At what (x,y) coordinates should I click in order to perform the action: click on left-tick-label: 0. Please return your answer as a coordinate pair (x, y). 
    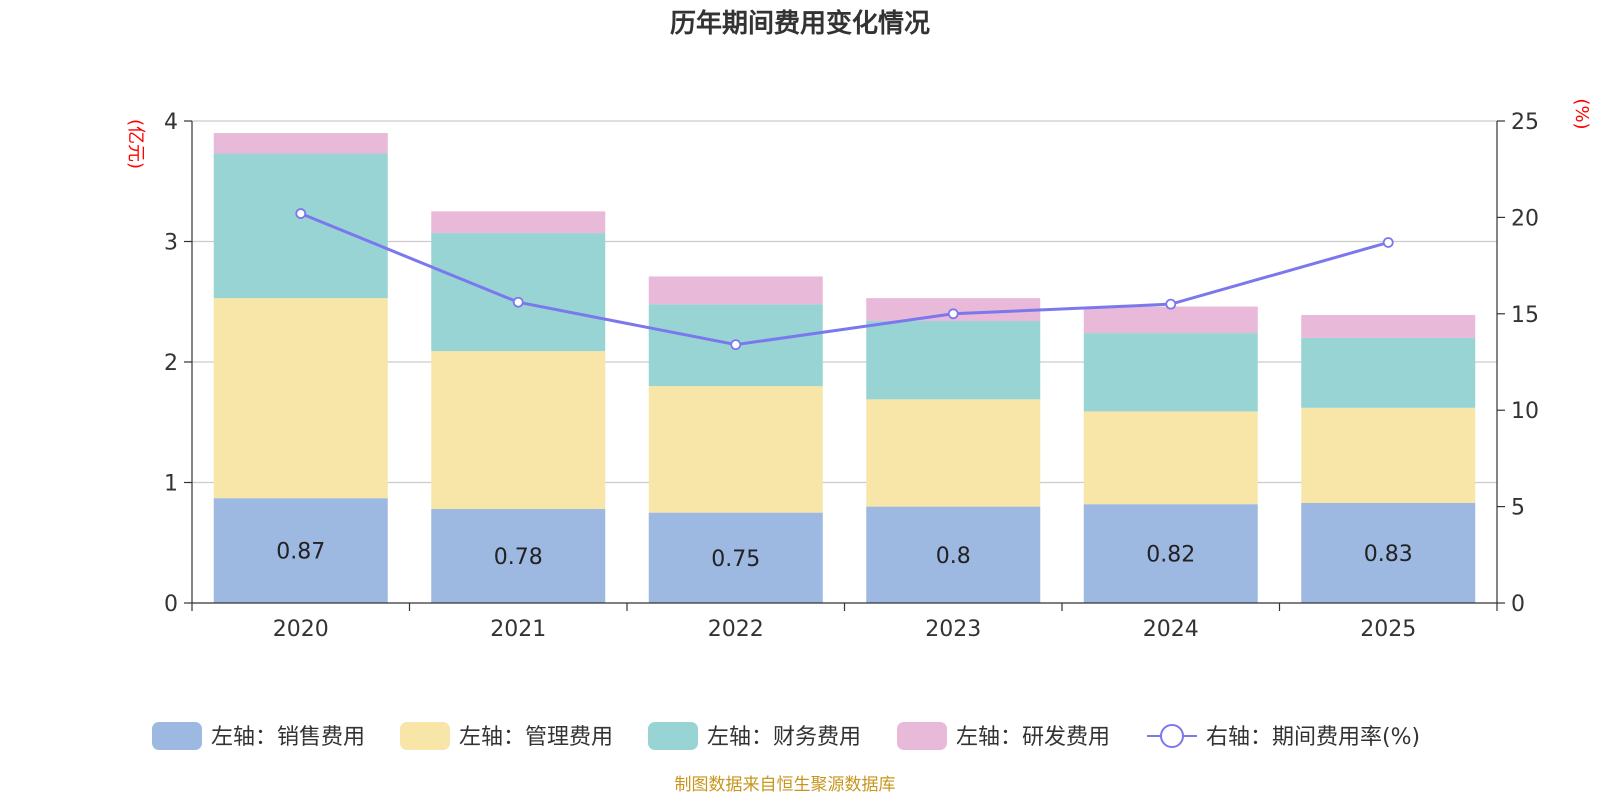
    Looking at the image, I should click on (171, 604).